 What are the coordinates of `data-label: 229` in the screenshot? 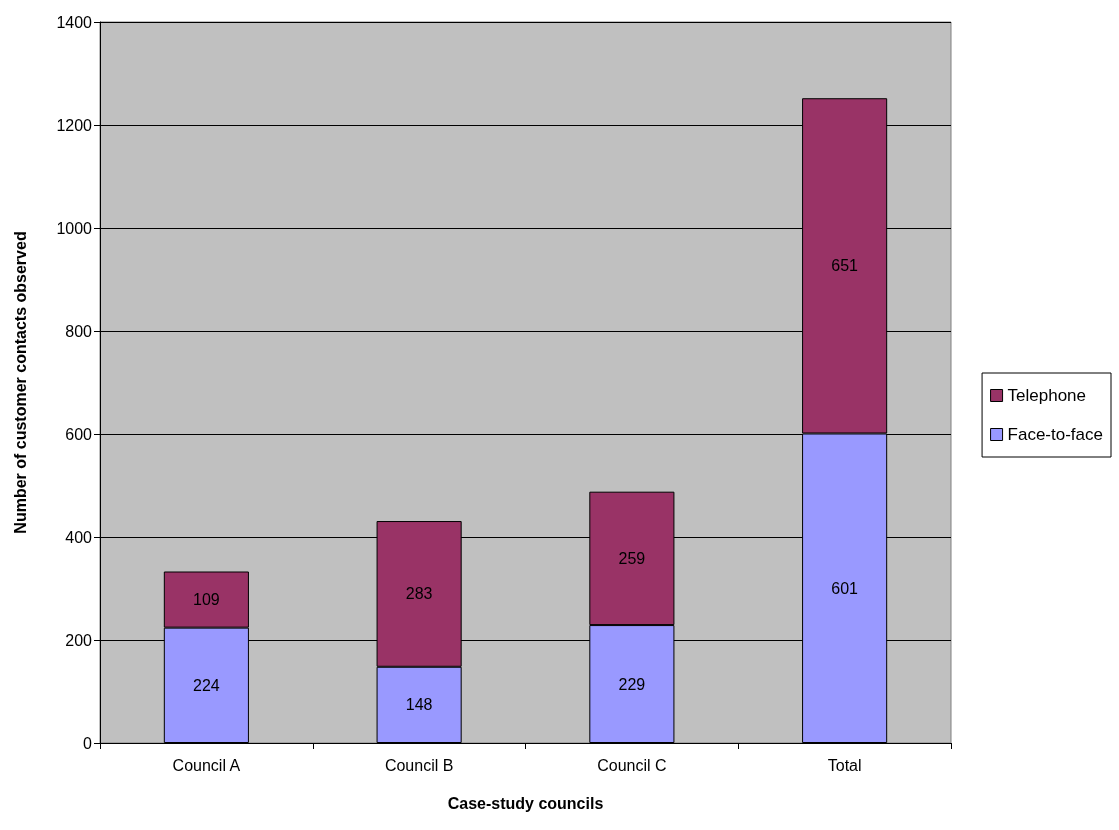 It's located at (632, 684).